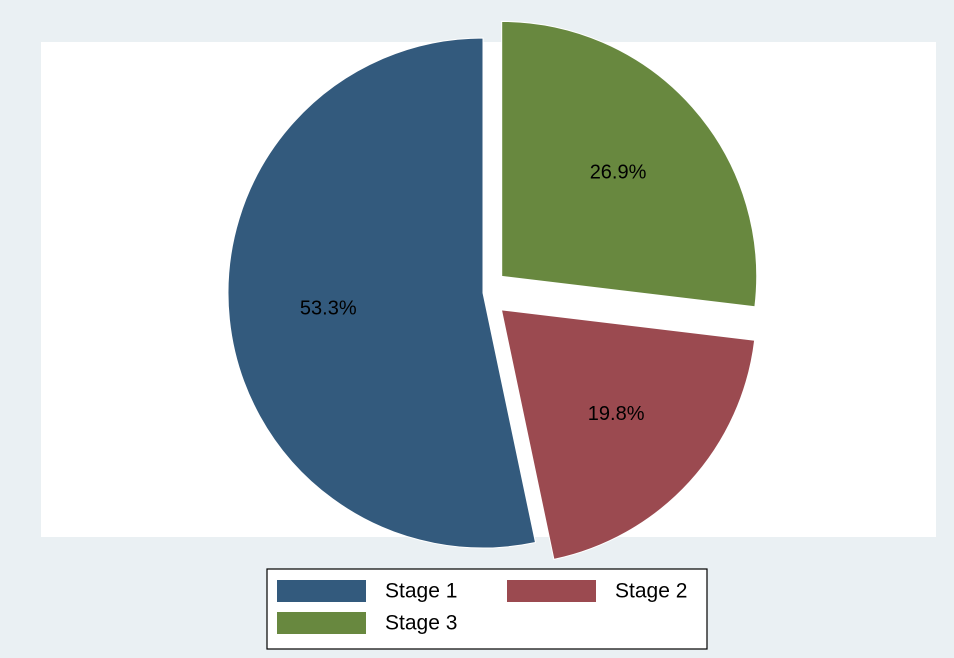  I want to click on legend-label-stage-1: Stage 1, so click(421, 591).